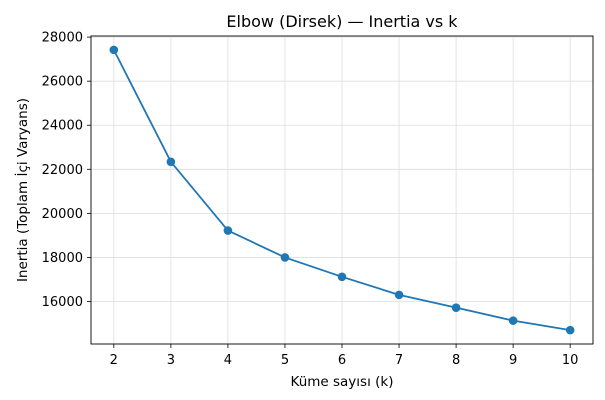 This screenshot has height=400, width=605. What do you see at coordinates (228, 360) in the screenshot?
I see `x-tick-label: 4` at bounding box center [228, 360].